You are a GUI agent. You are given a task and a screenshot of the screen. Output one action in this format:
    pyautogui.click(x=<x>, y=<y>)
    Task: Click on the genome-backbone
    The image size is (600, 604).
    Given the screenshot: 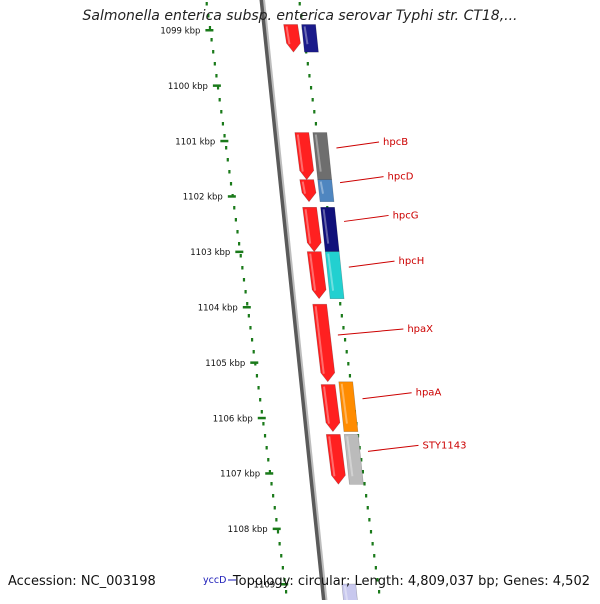 What is the action you would take?
    pyautogui.click(x=293, y=302)
    